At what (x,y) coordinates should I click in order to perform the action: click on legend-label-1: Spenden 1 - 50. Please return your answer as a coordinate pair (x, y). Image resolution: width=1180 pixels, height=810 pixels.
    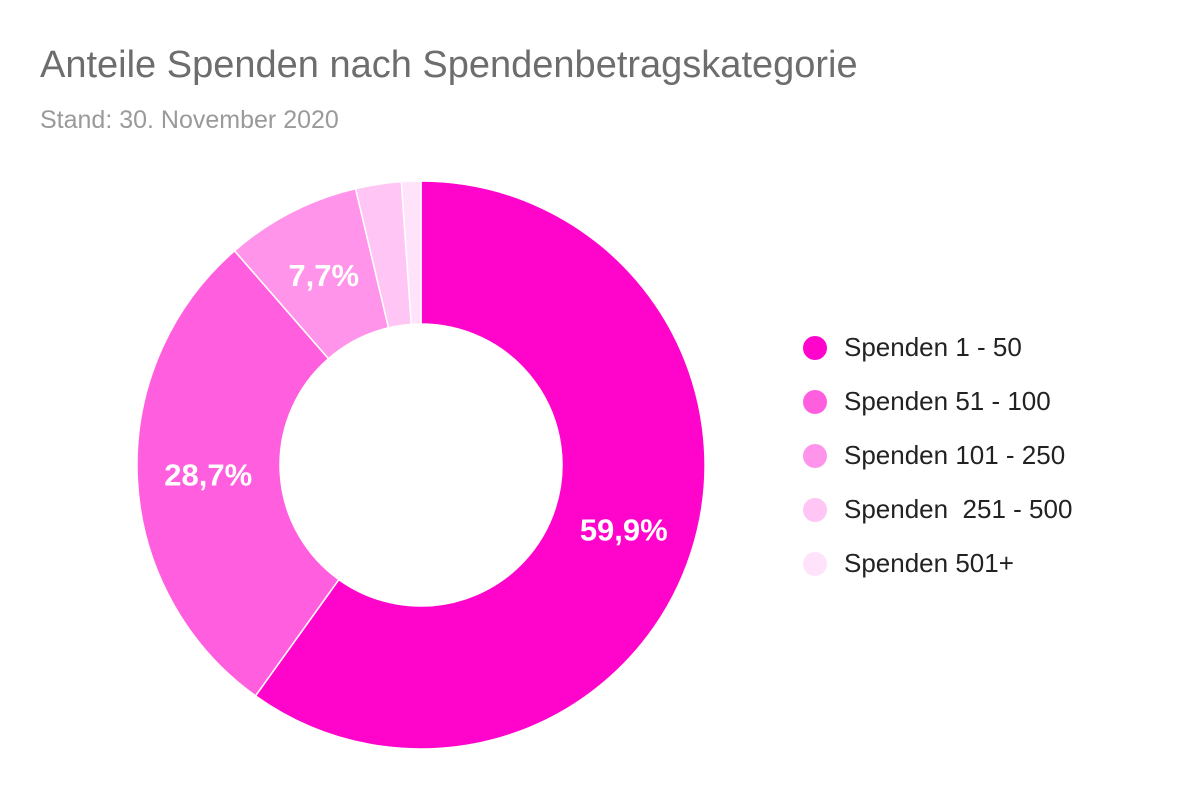
    Looking at the image, I should click on (933, 347).